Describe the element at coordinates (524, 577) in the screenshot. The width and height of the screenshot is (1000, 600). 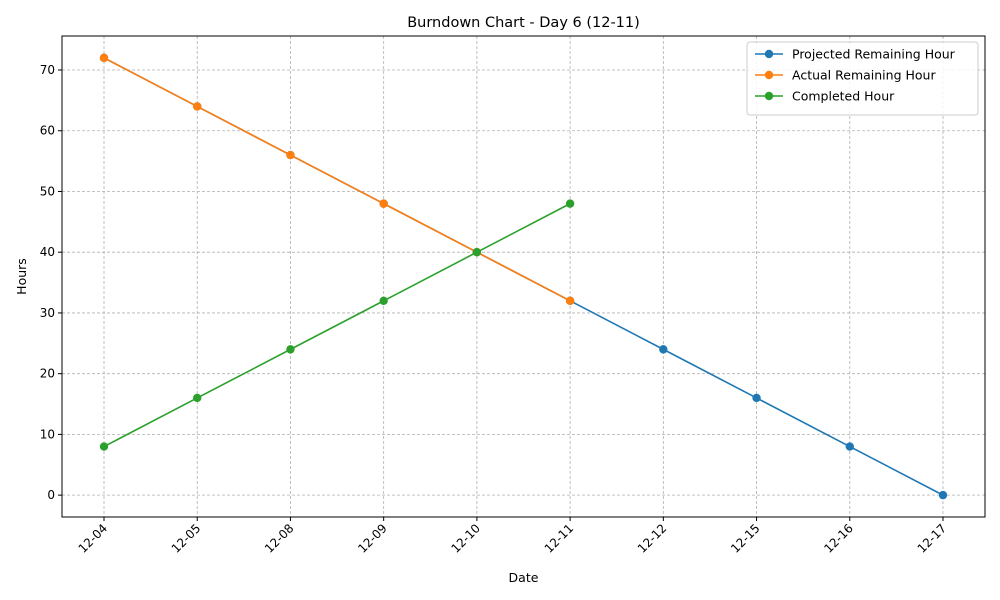
I see `x-axis-label: Date` at that location.